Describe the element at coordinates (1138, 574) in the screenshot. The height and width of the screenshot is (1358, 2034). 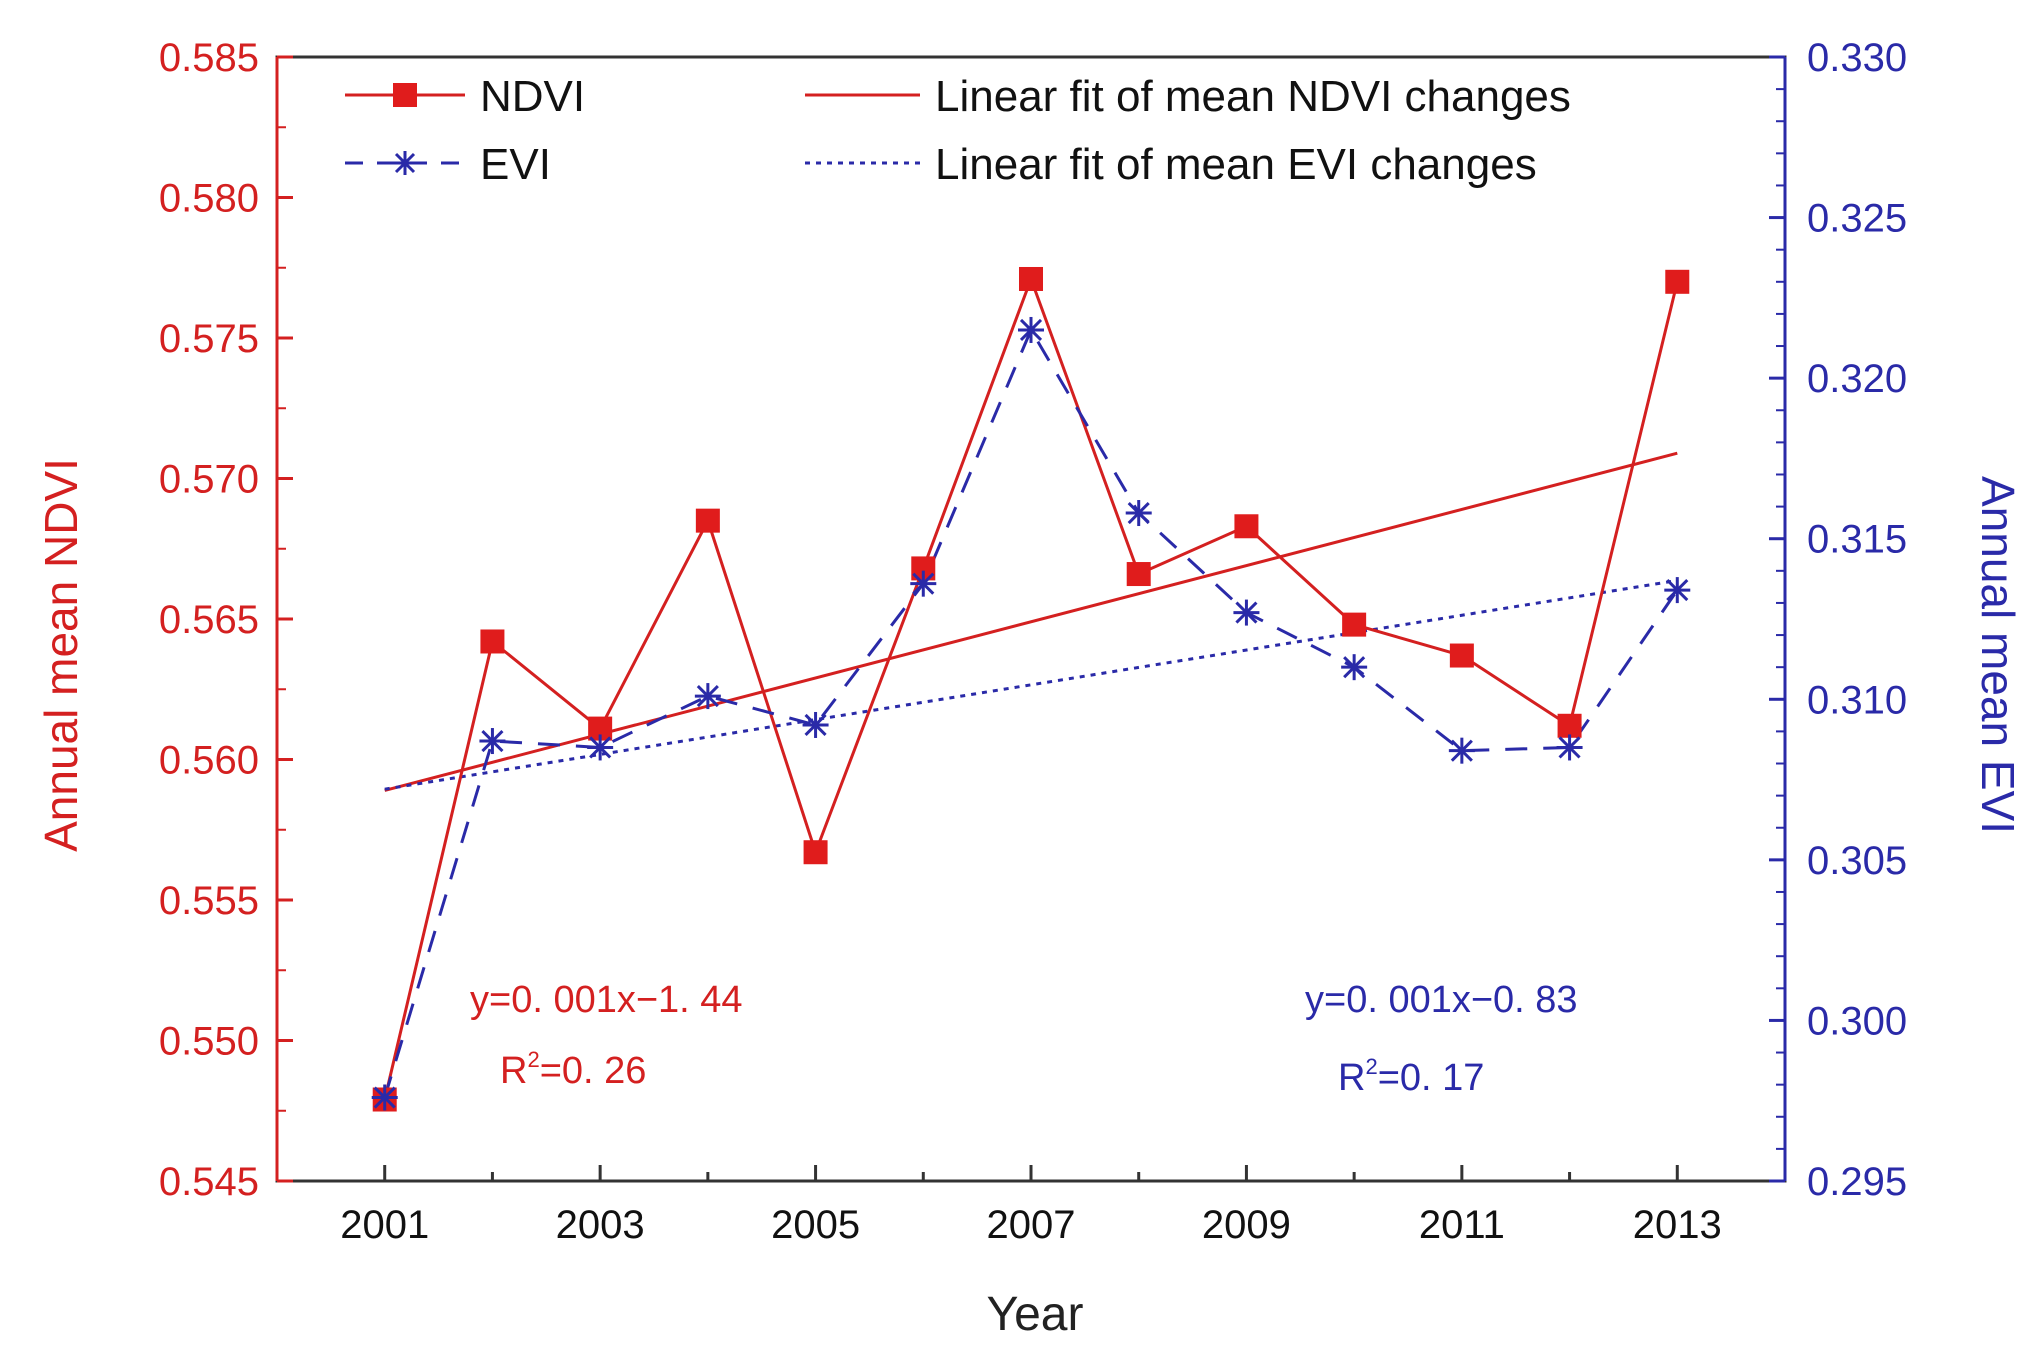
I see `ndvi-point-2008` at that location.